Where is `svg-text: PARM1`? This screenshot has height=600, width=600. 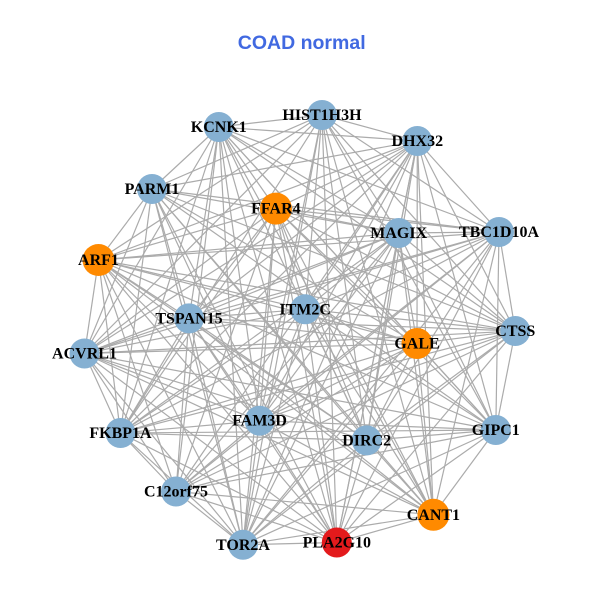
svg-text: PARM1 is located at coordinates (152, 189).